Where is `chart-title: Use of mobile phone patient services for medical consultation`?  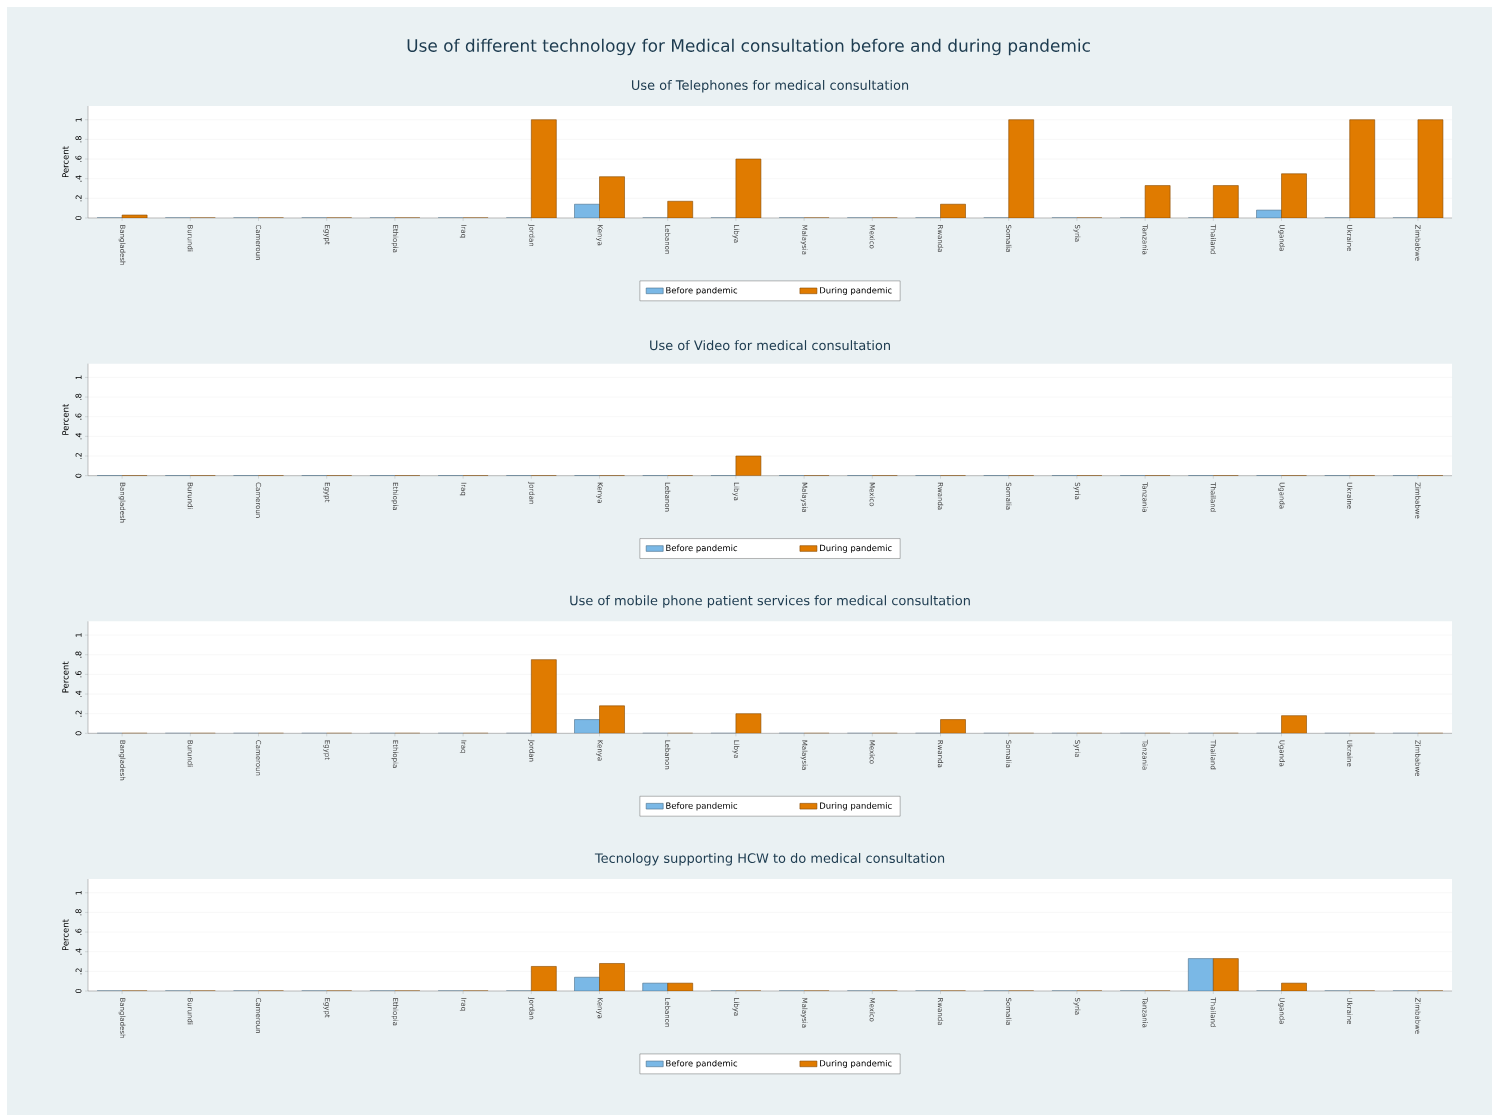 chart-title: Use of mobile phone patient services for medical consultation is located at coordinates (770, 601).